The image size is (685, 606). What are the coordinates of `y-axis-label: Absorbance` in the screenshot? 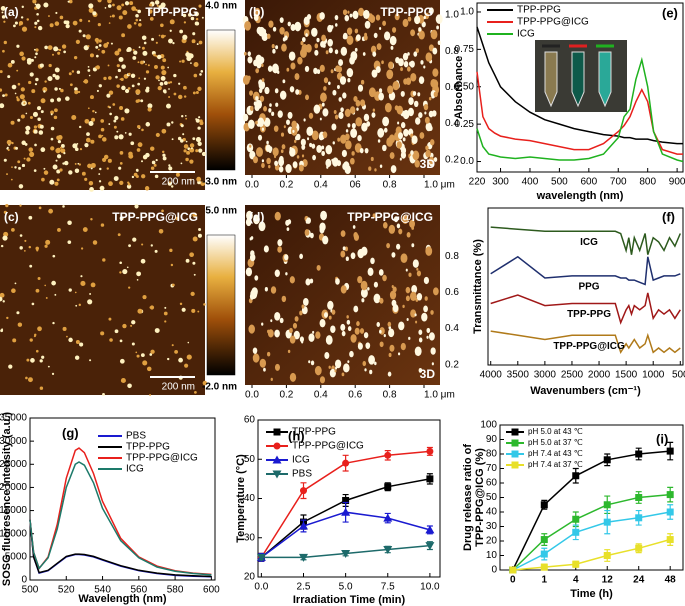 It's located at (459, 88).